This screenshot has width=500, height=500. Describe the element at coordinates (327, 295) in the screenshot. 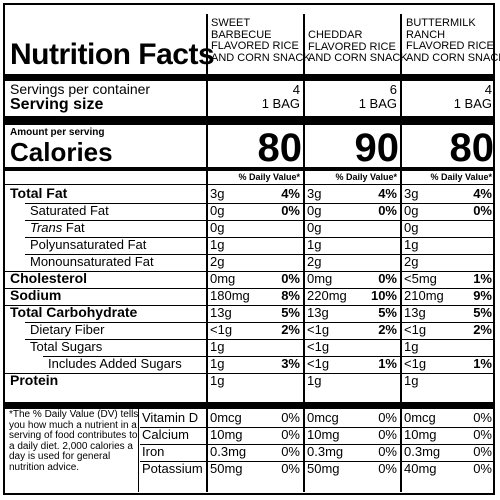

I see `nutrient-amount: 220mg` at that location.